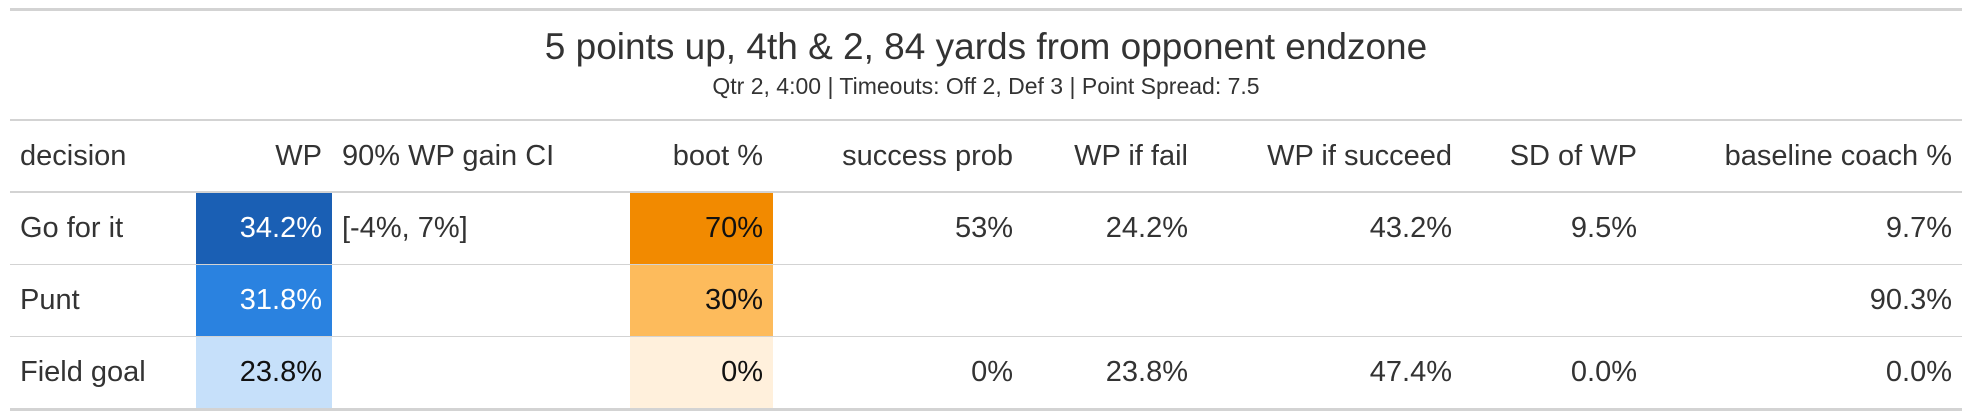 Image resolution: width=1972 pixels, height=420 pixels. Describe the element at coordinates (1330, 228) in the screenshot. I see `cell-wp-if-succeed: 43.2%` at that location.